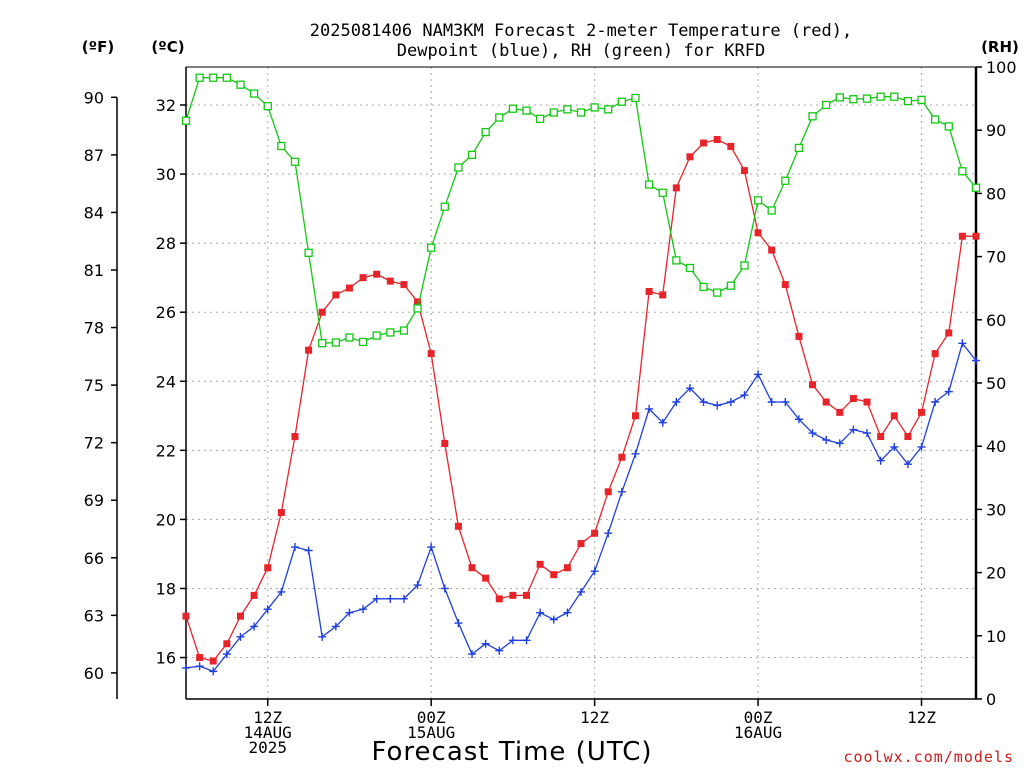 Image resolution: width=1024 pixels, height=768 pixels. What do you see at coordinates (431, 732) in the screenshot?
I see `time-tick-label: 15AUG` at bounding box center [431, 732].